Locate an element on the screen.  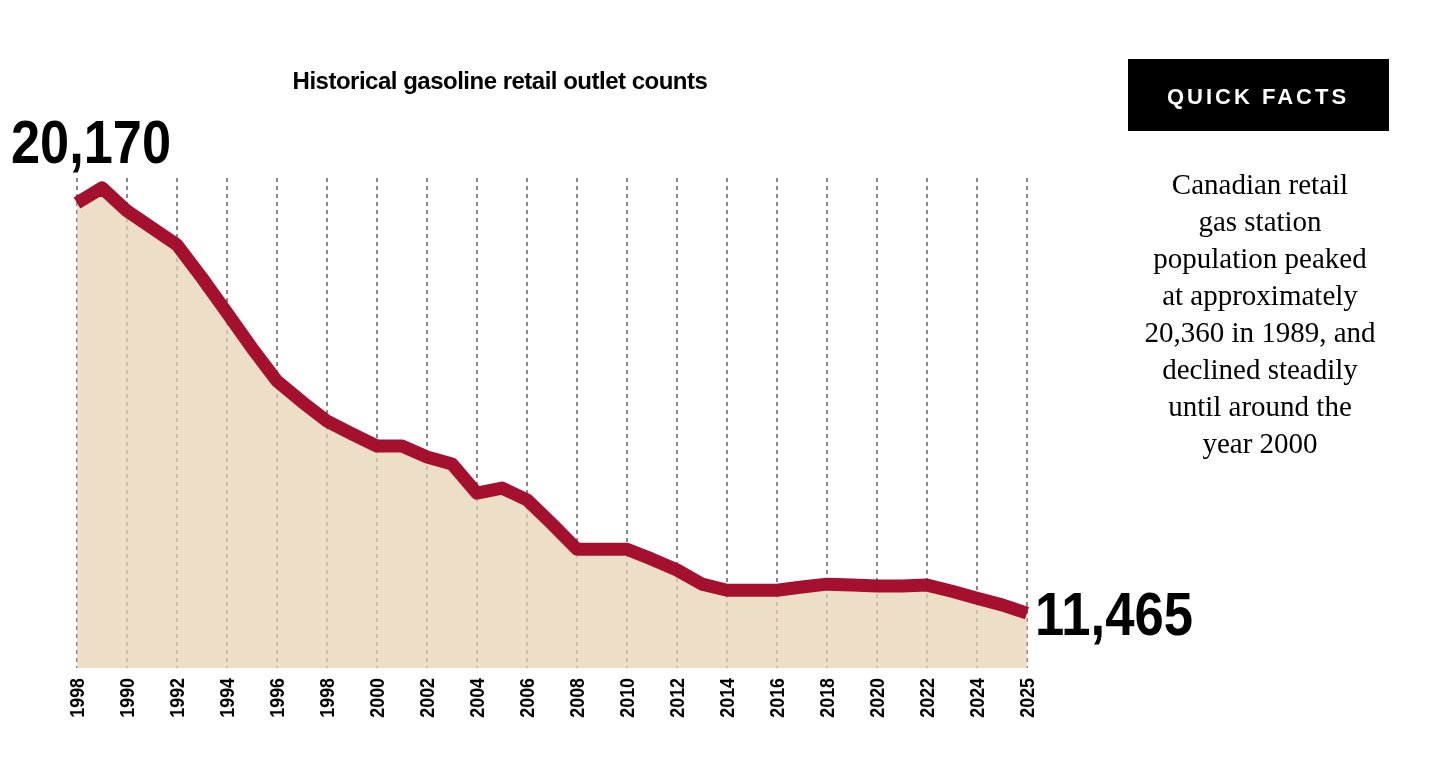
x-tick-label: 1990 is located at coordinates (126, 697).